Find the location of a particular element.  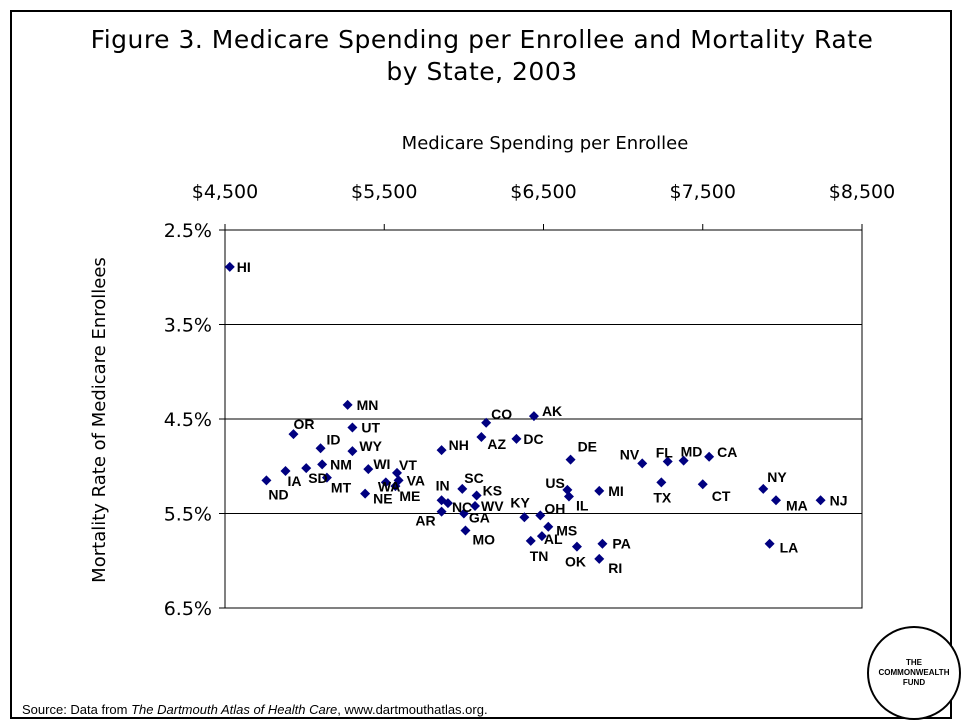

point-label-nv: NV is located at coordinates (630, 454).